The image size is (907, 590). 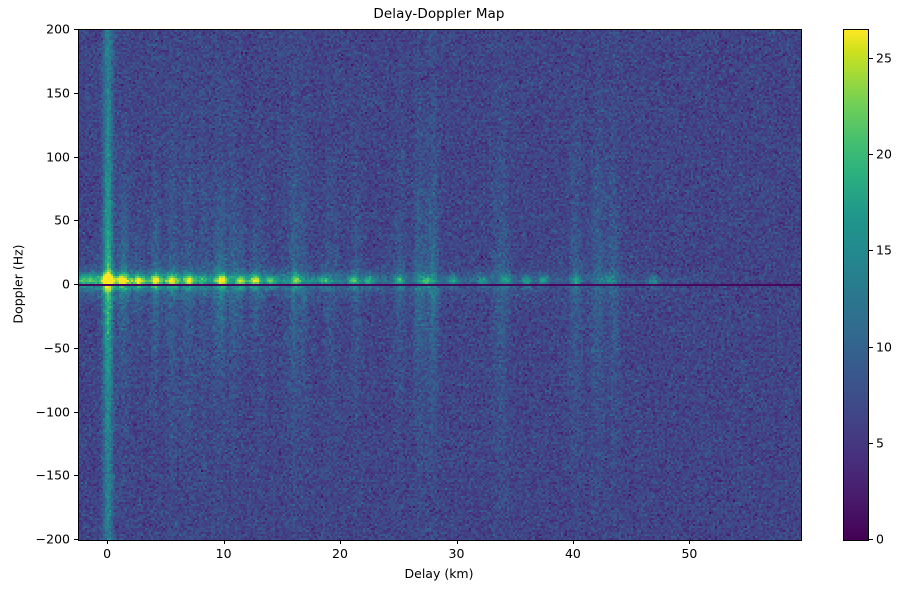 What do you see at coordinates (62, 220) in the screenshot?
I see `y-tick-label: 50` at bounding box center [62, 220].